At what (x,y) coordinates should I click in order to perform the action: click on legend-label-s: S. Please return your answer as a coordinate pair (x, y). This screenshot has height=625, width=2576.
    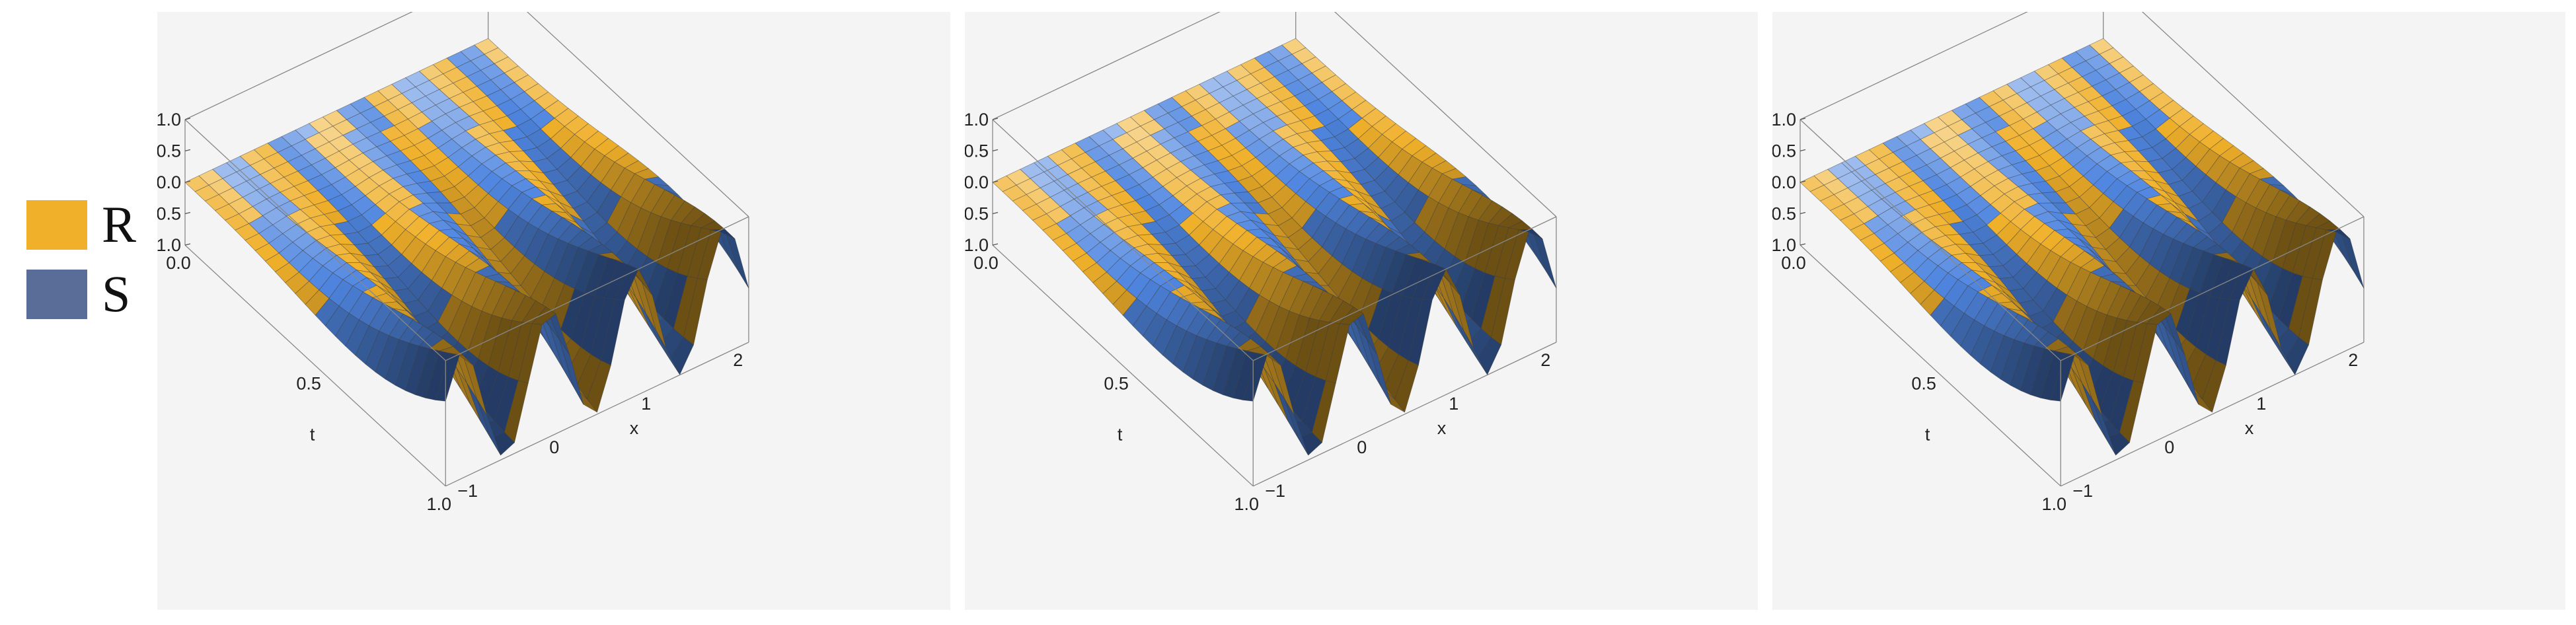
    Looking at the image, I should click on (116, 293).